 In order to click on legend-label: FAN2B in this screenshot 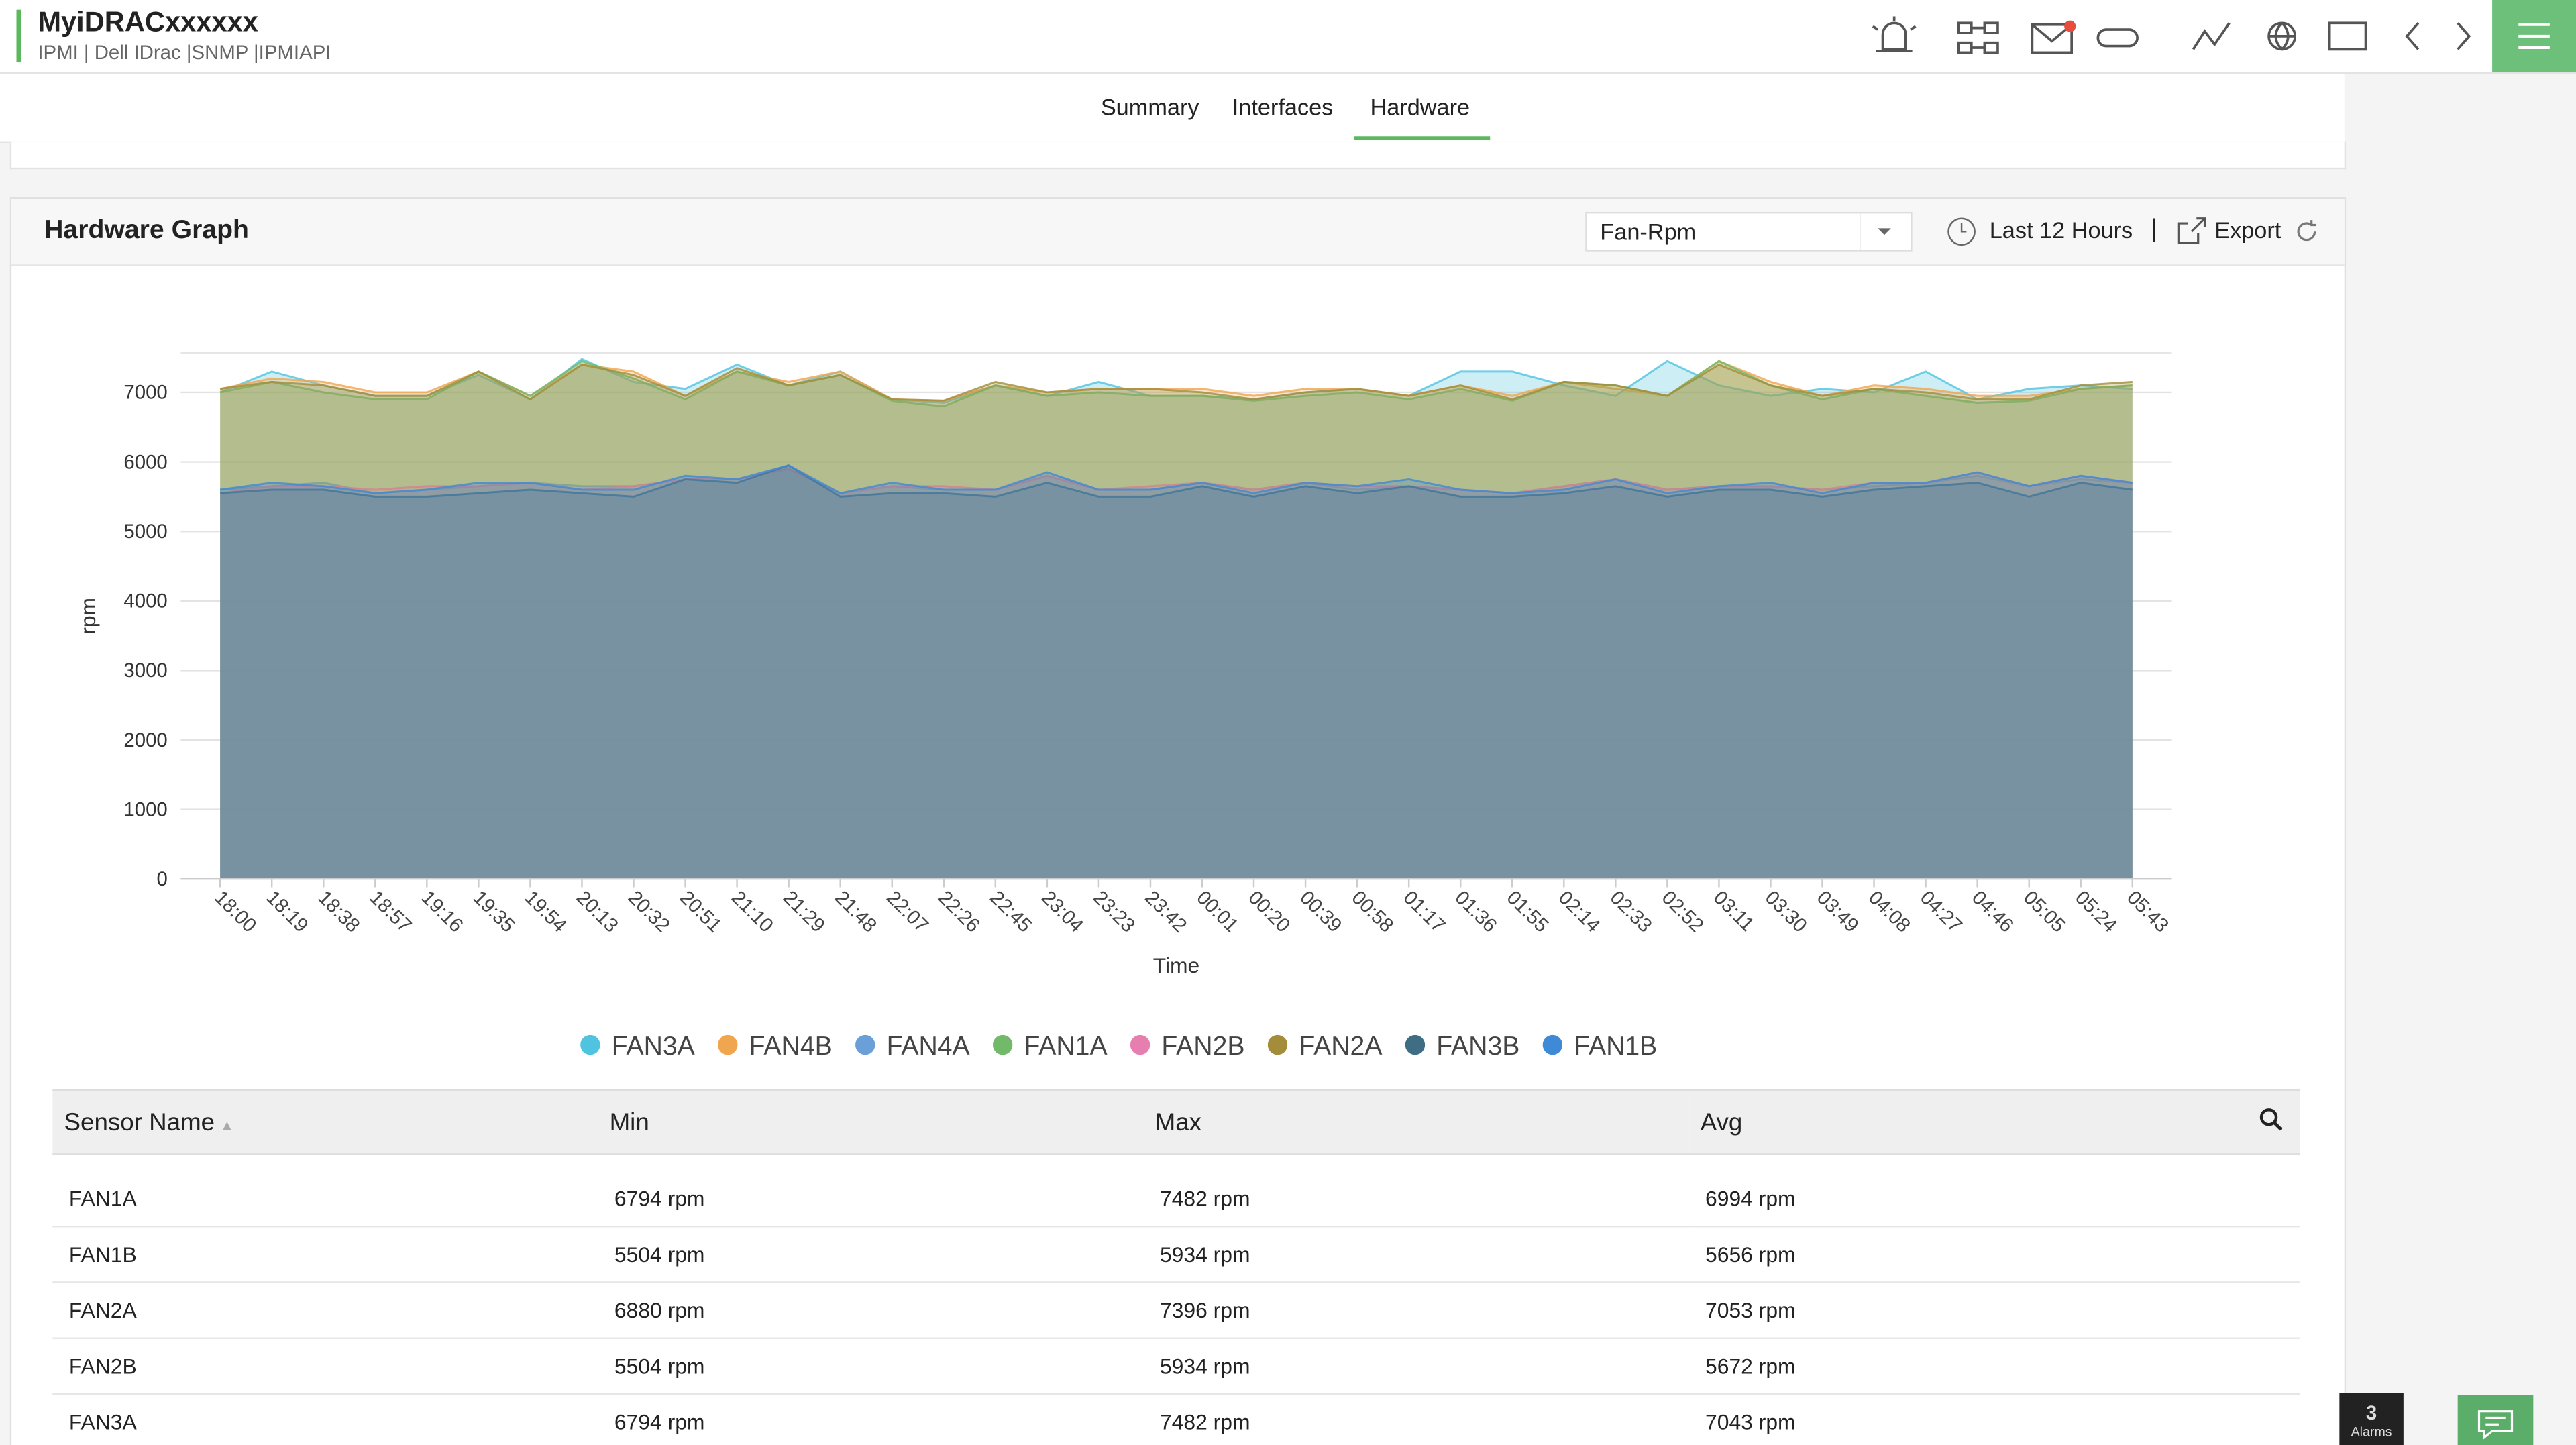, I will do `click(1202, 1046)`.